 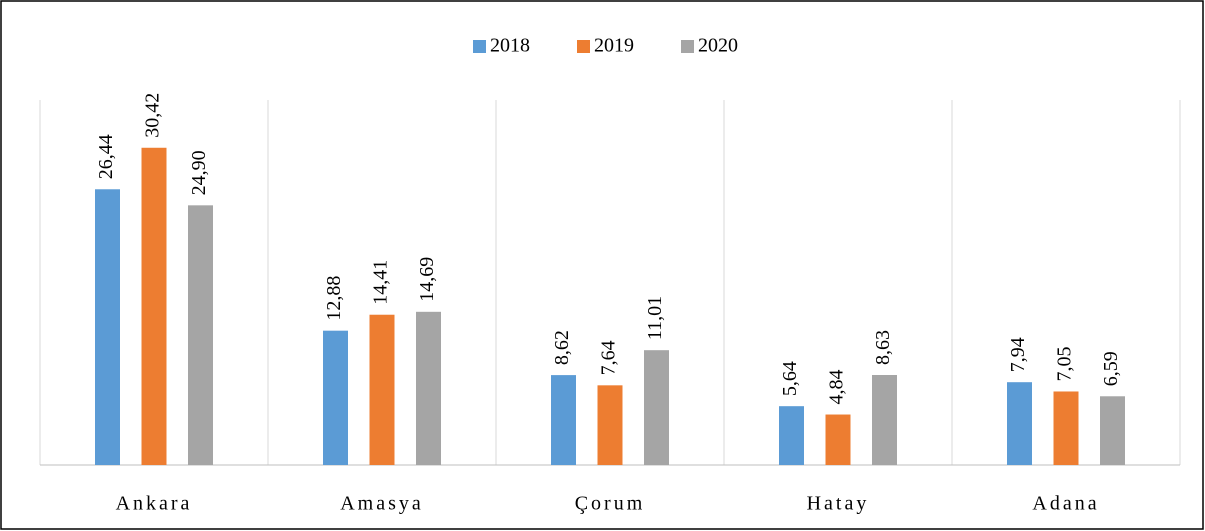 I want to click on data-label: 8,62, so click(x=562, y=347).